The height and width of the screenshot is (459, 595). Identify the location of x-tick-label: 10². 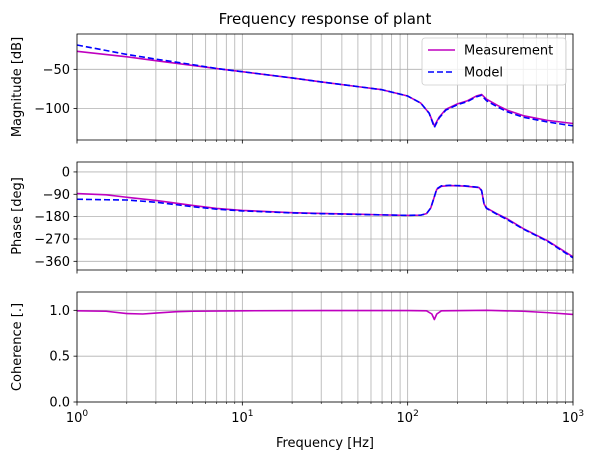
(408, 417).